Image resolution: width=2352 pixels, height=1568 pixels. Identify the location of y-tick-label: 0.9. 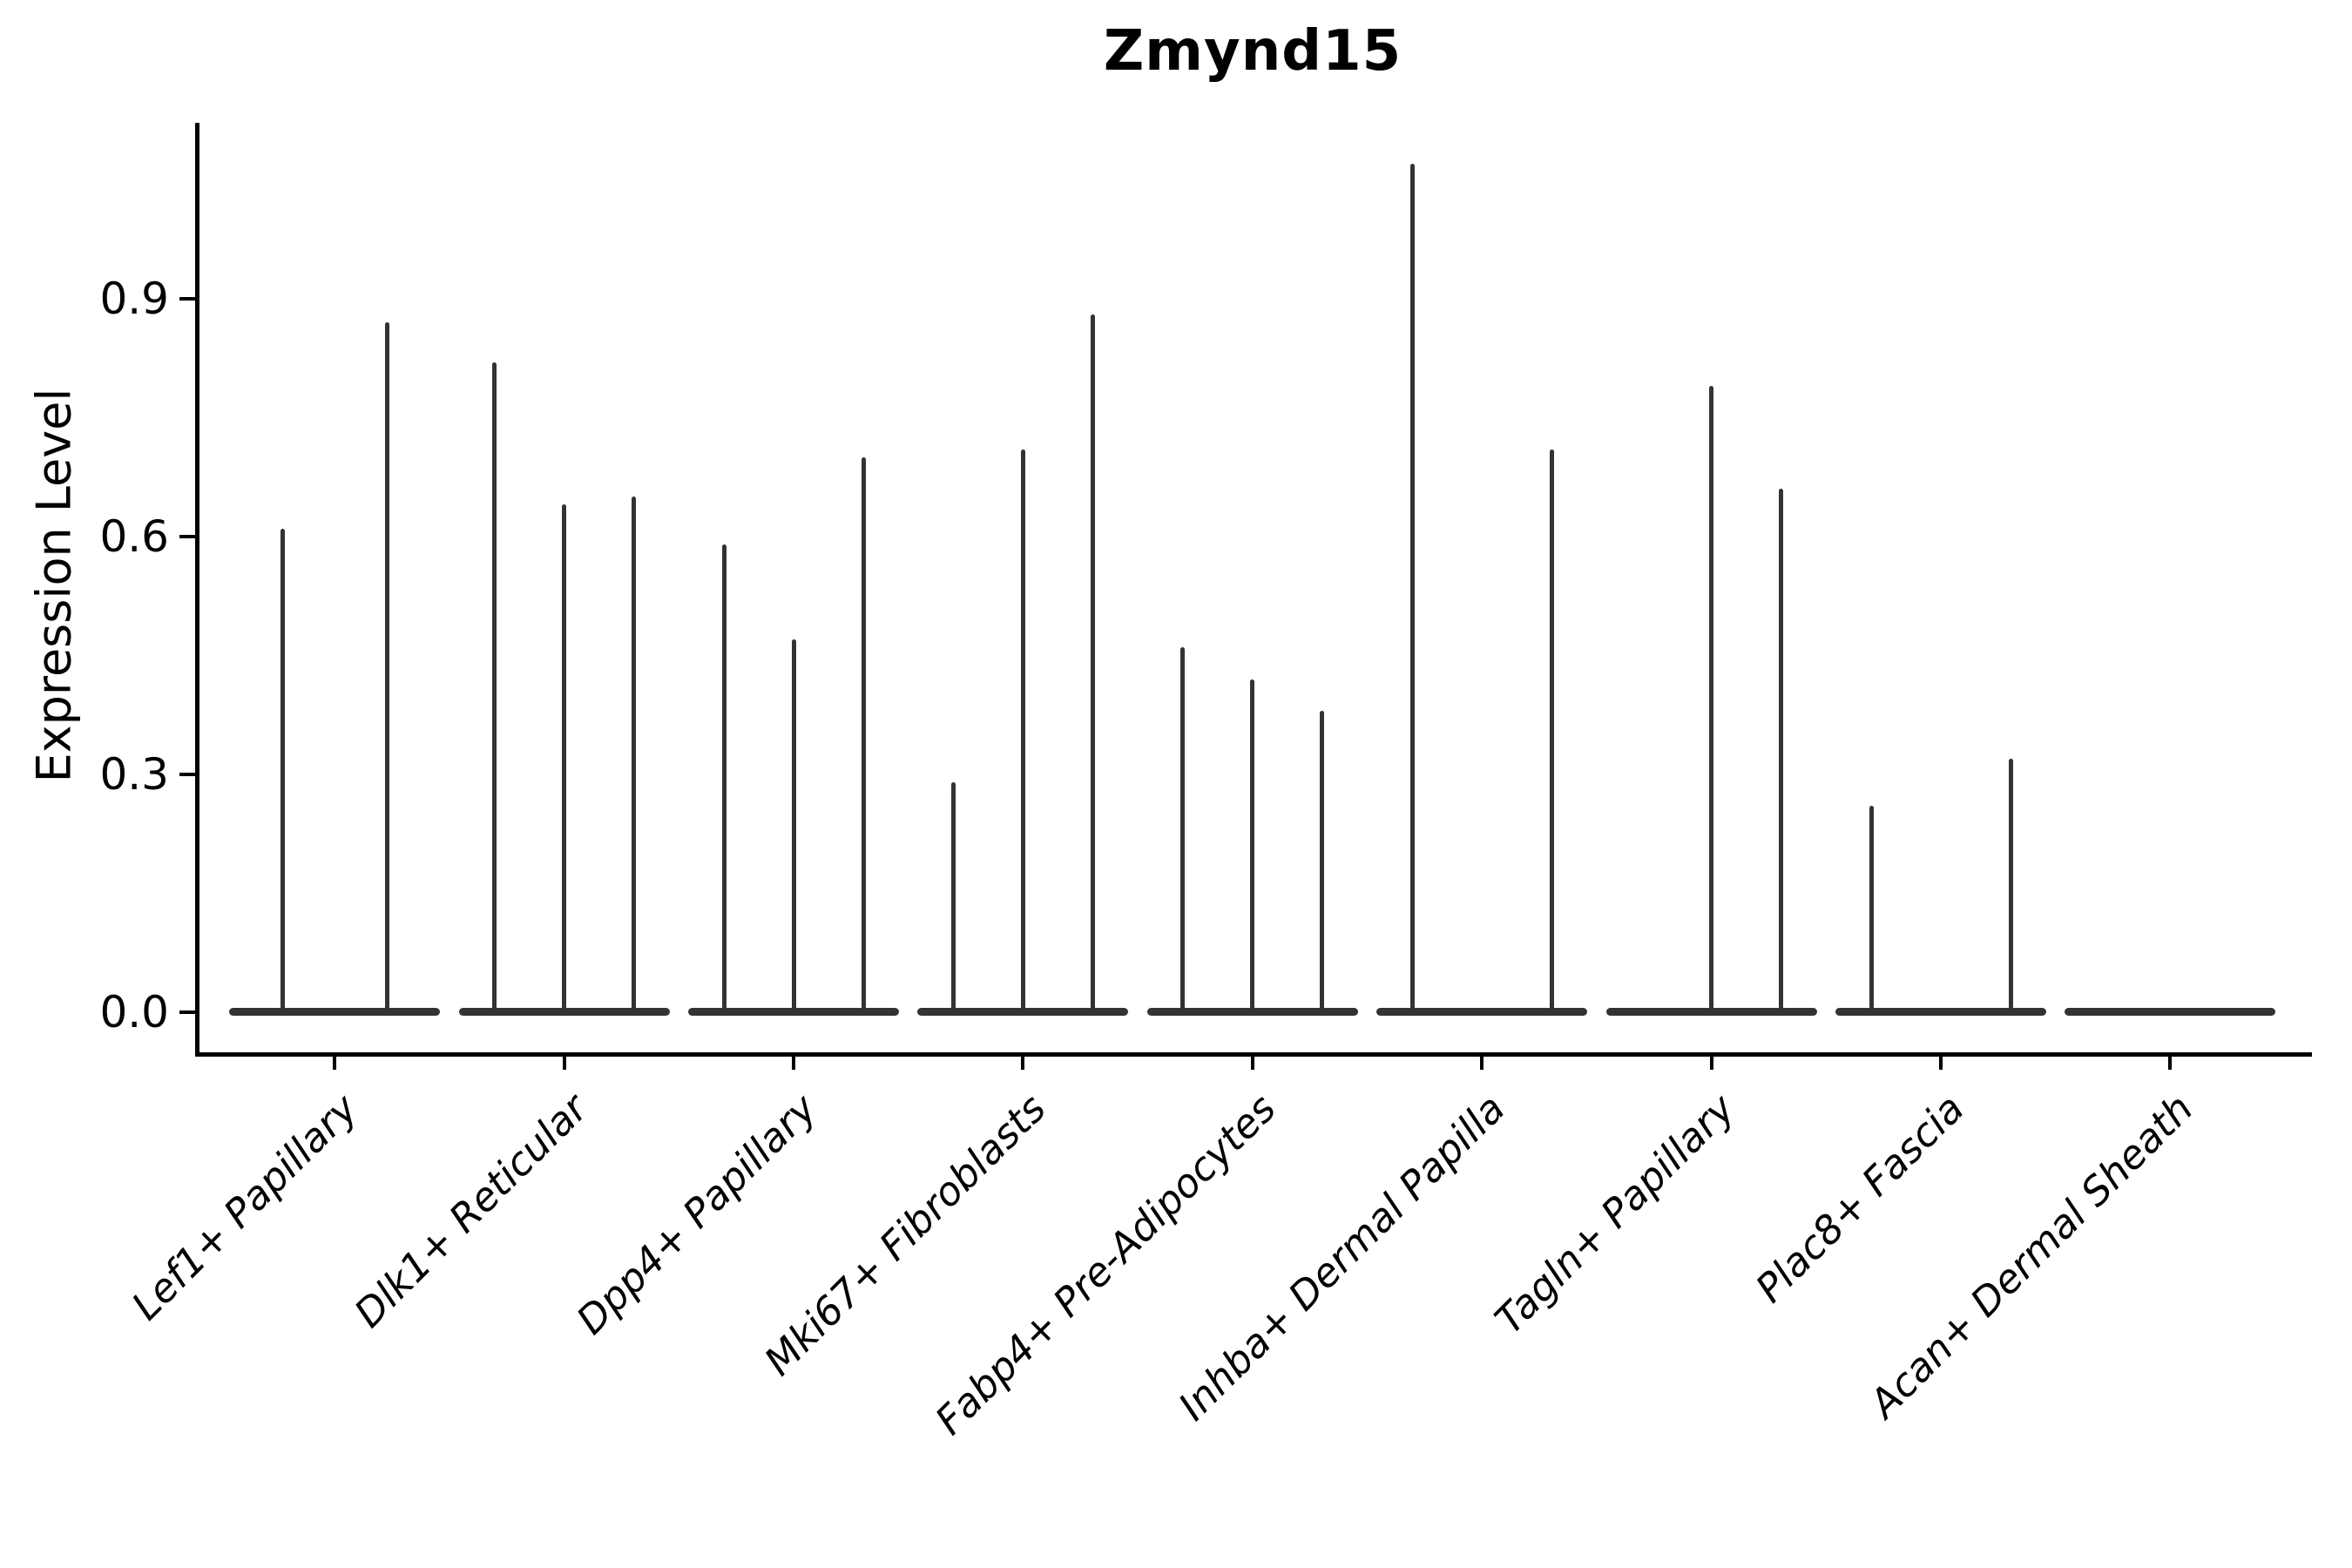
(134, 298).